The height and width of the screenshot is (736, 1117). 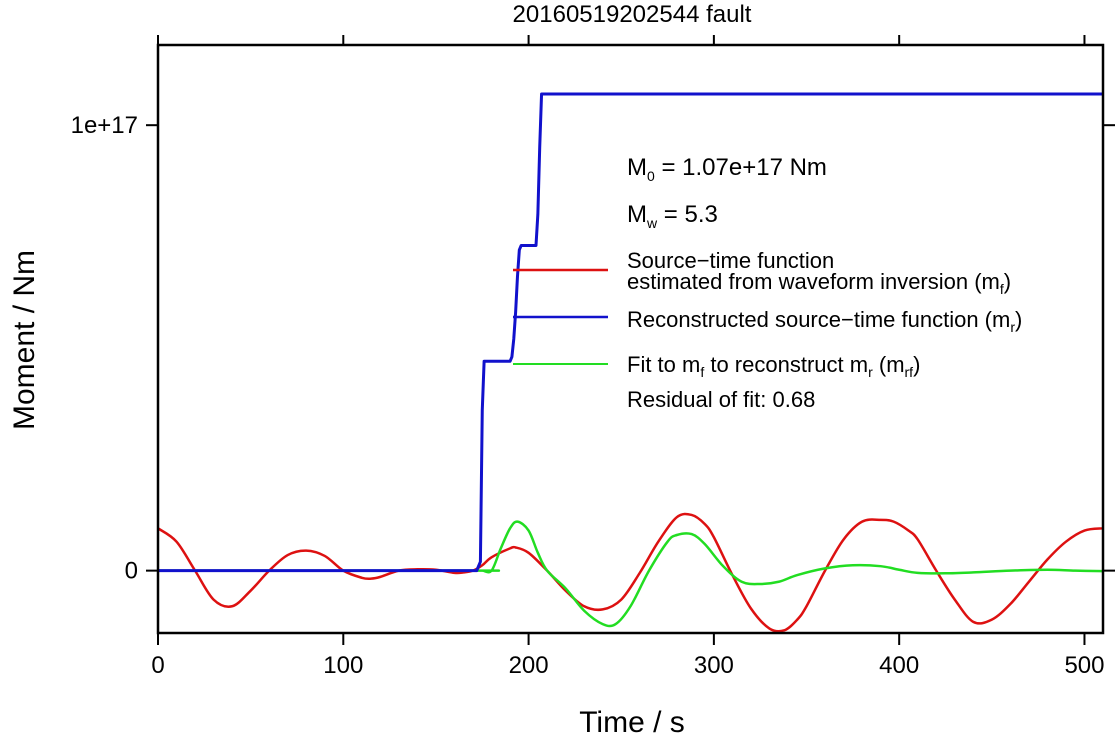 What do you see at coordinates (529, 665) in the screenshot?
I see `x-tick-label: 200` at bounding box center [529, 665].